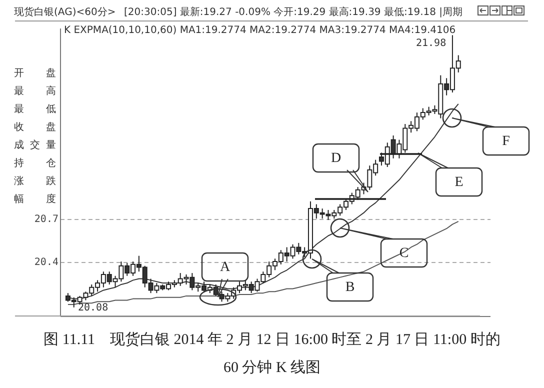 This screenshot has height=388, width=544. I want to click on text: 成交量, so click(35, 145).